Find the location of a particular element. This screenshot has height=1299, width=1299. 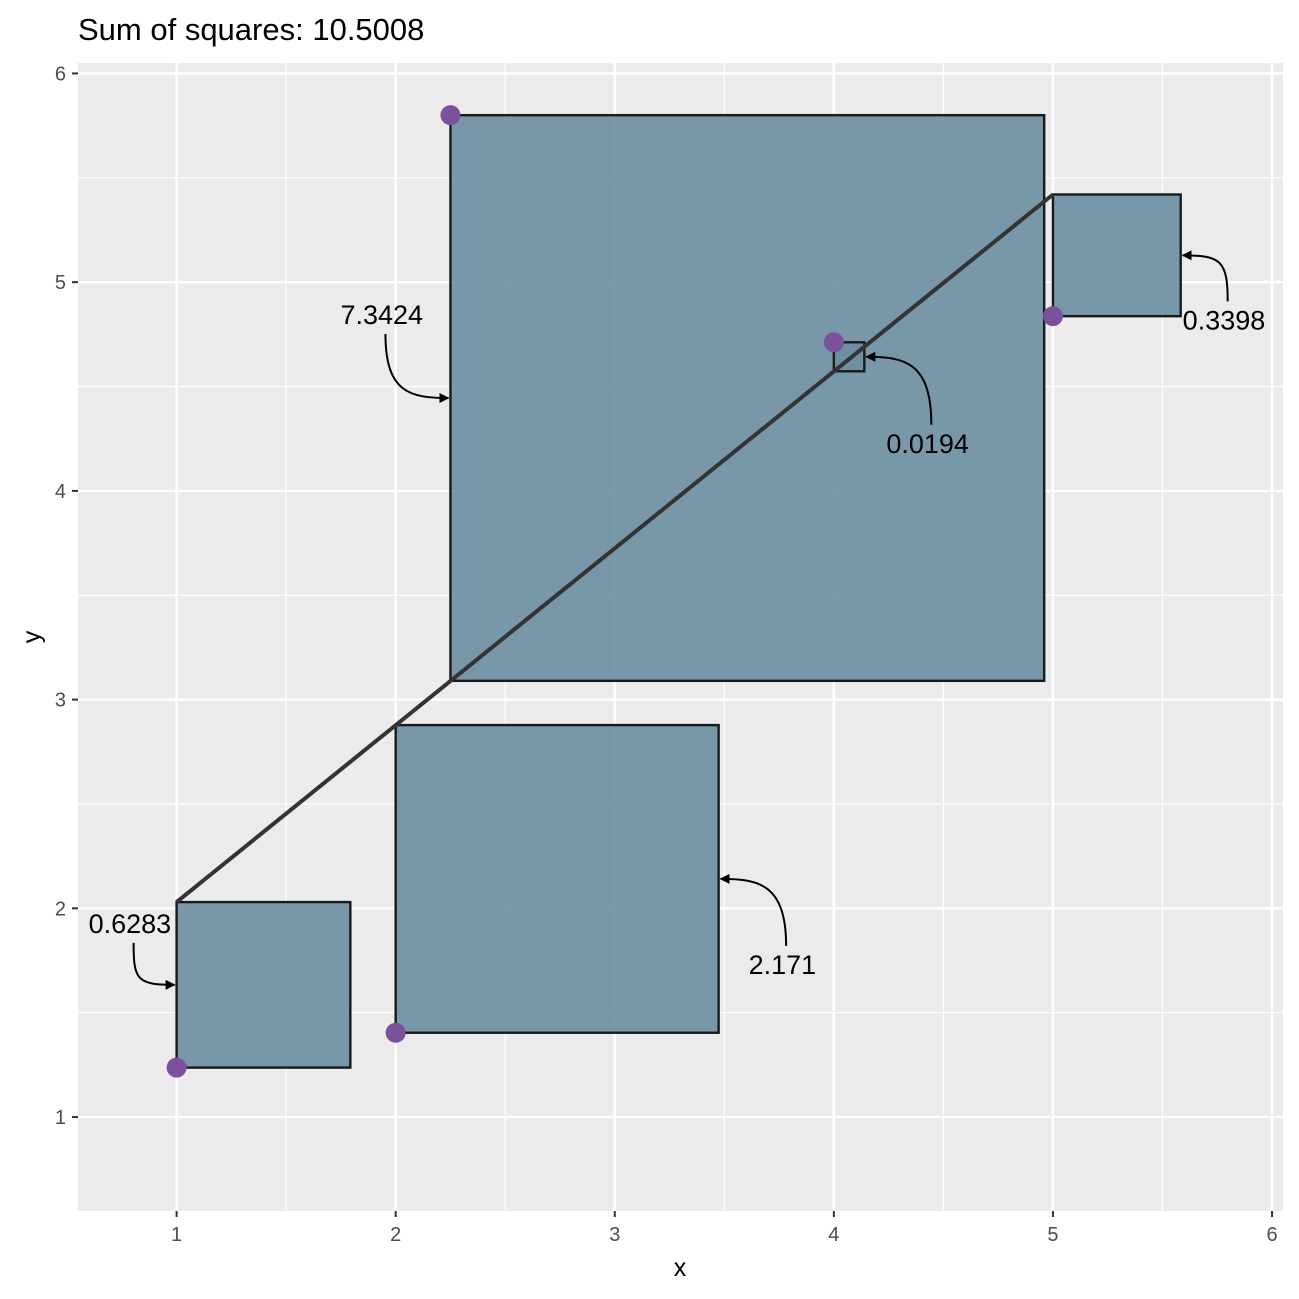

y-axis-title: y is located at coordinates (32, 636).